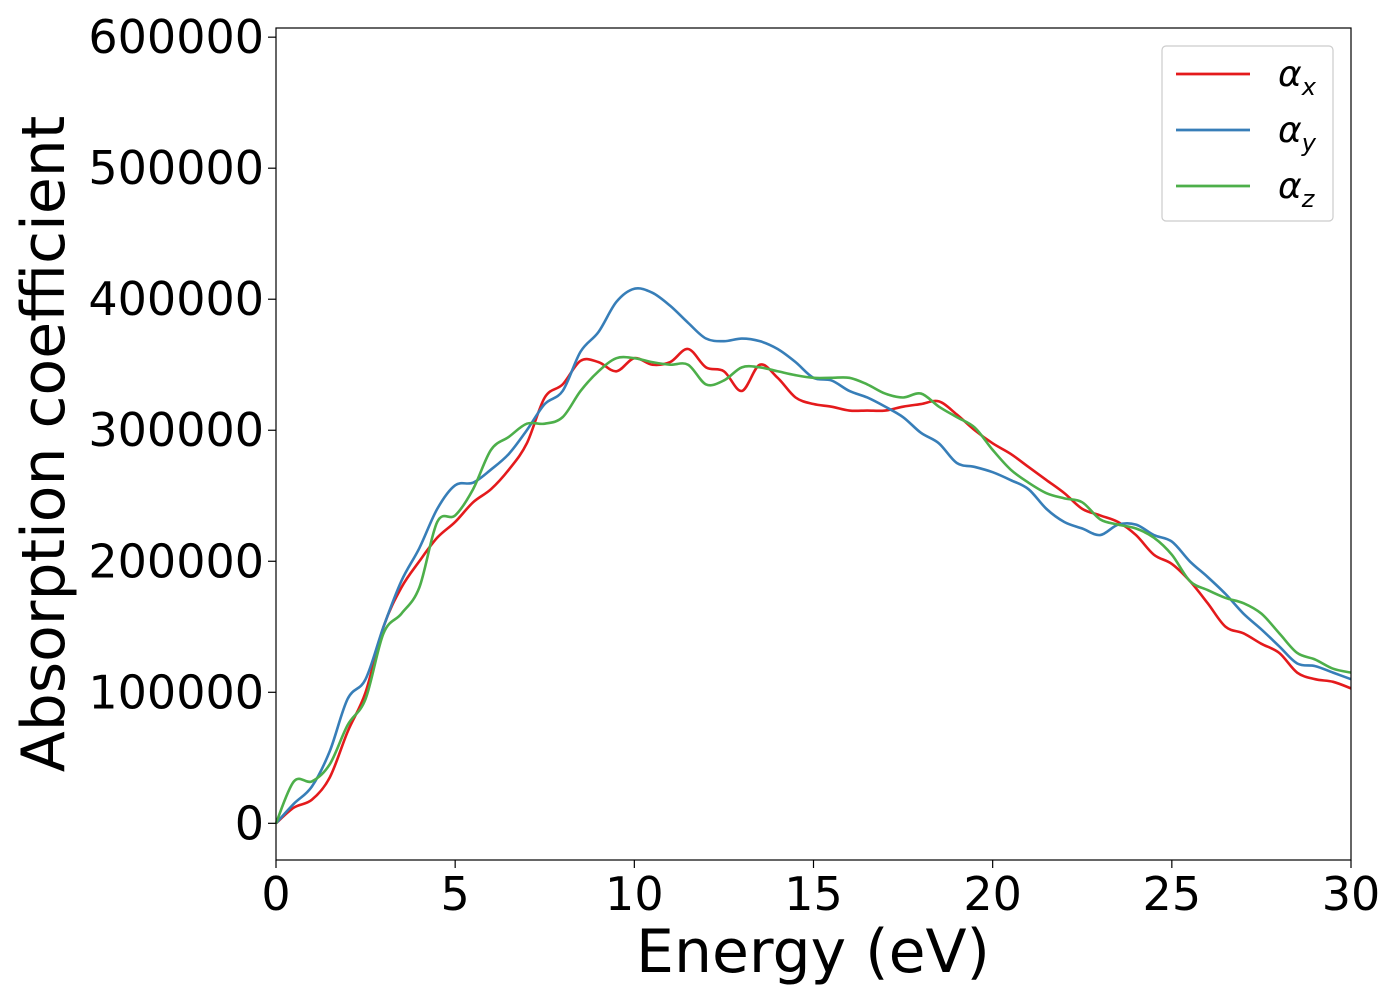 The image size is (1400, 1000). Describe the element at coordinates (176, 37) in the screenshot. I see `y-tick-label: 600000` at that location.